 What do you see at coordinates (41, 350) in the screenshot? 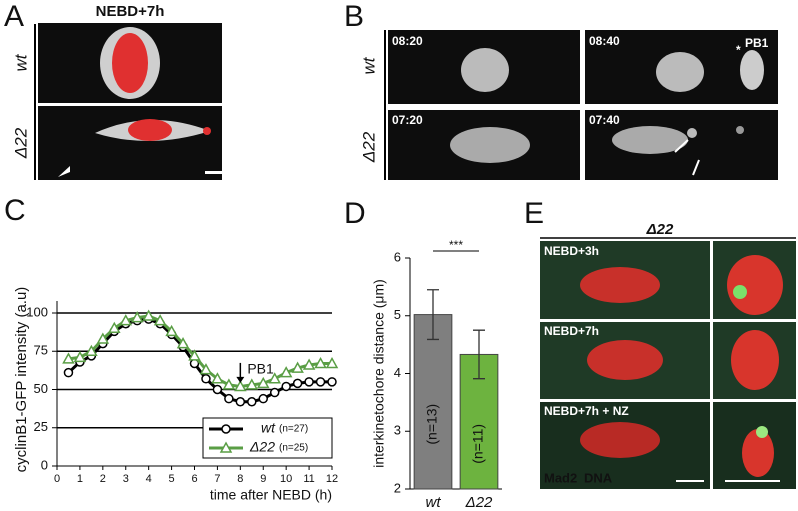
I see `y-tick-label: 75` at bounding box center [41, 350].